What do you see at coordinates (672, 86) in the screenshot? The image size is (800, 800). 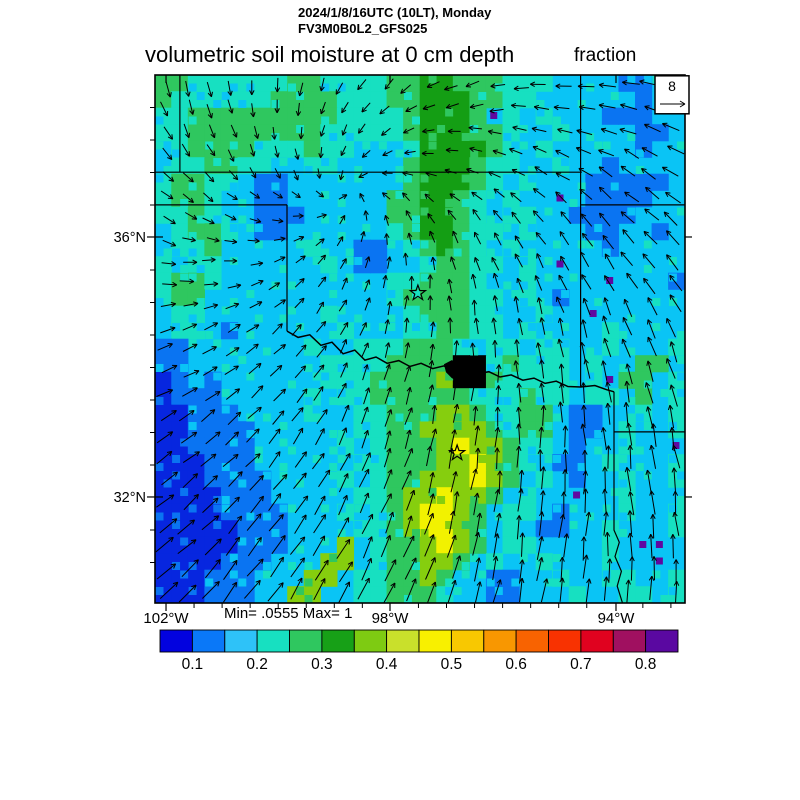 I see `reference-vector-value: 8` at bounding box center [672, 86].